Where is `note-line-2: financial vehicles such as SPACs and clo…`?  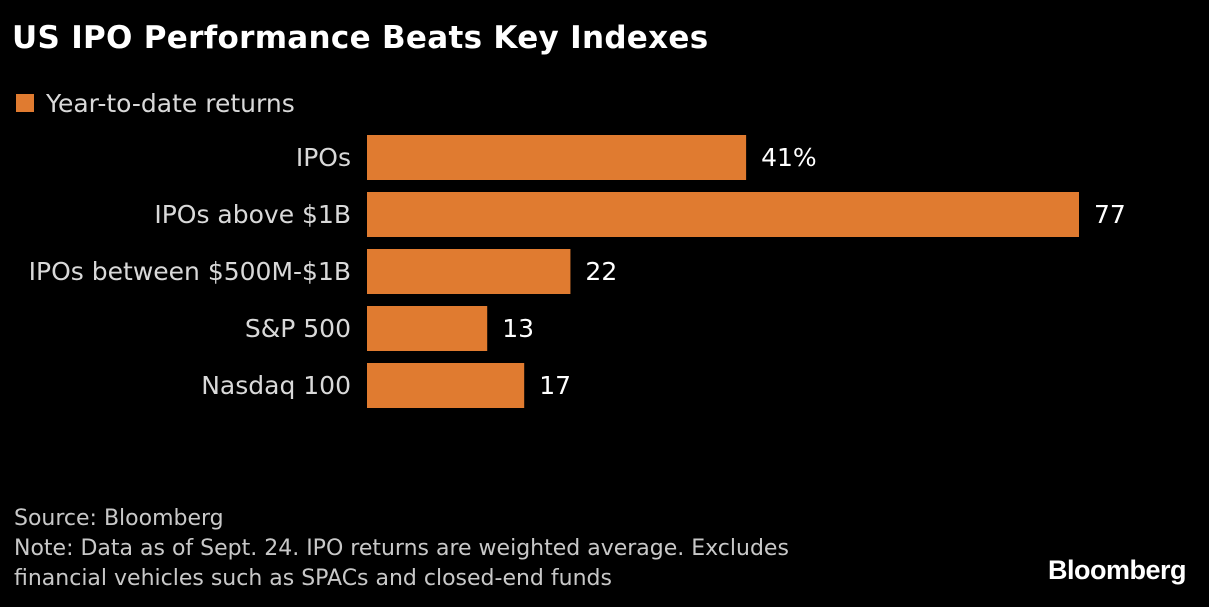
note-line-2: financial vehicles such as SPACs and clo… is located at coordinates (313, 578).